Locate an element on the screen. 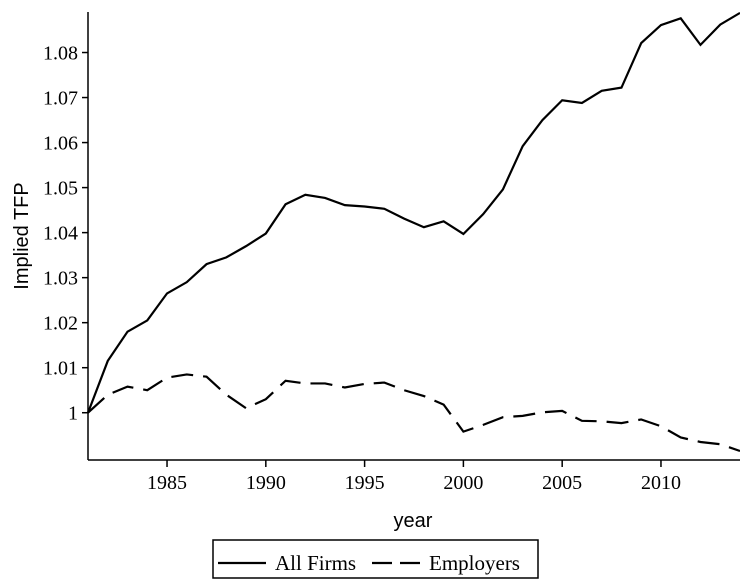  y-tick-label: 1.04 is located at coordinates (60, 234).